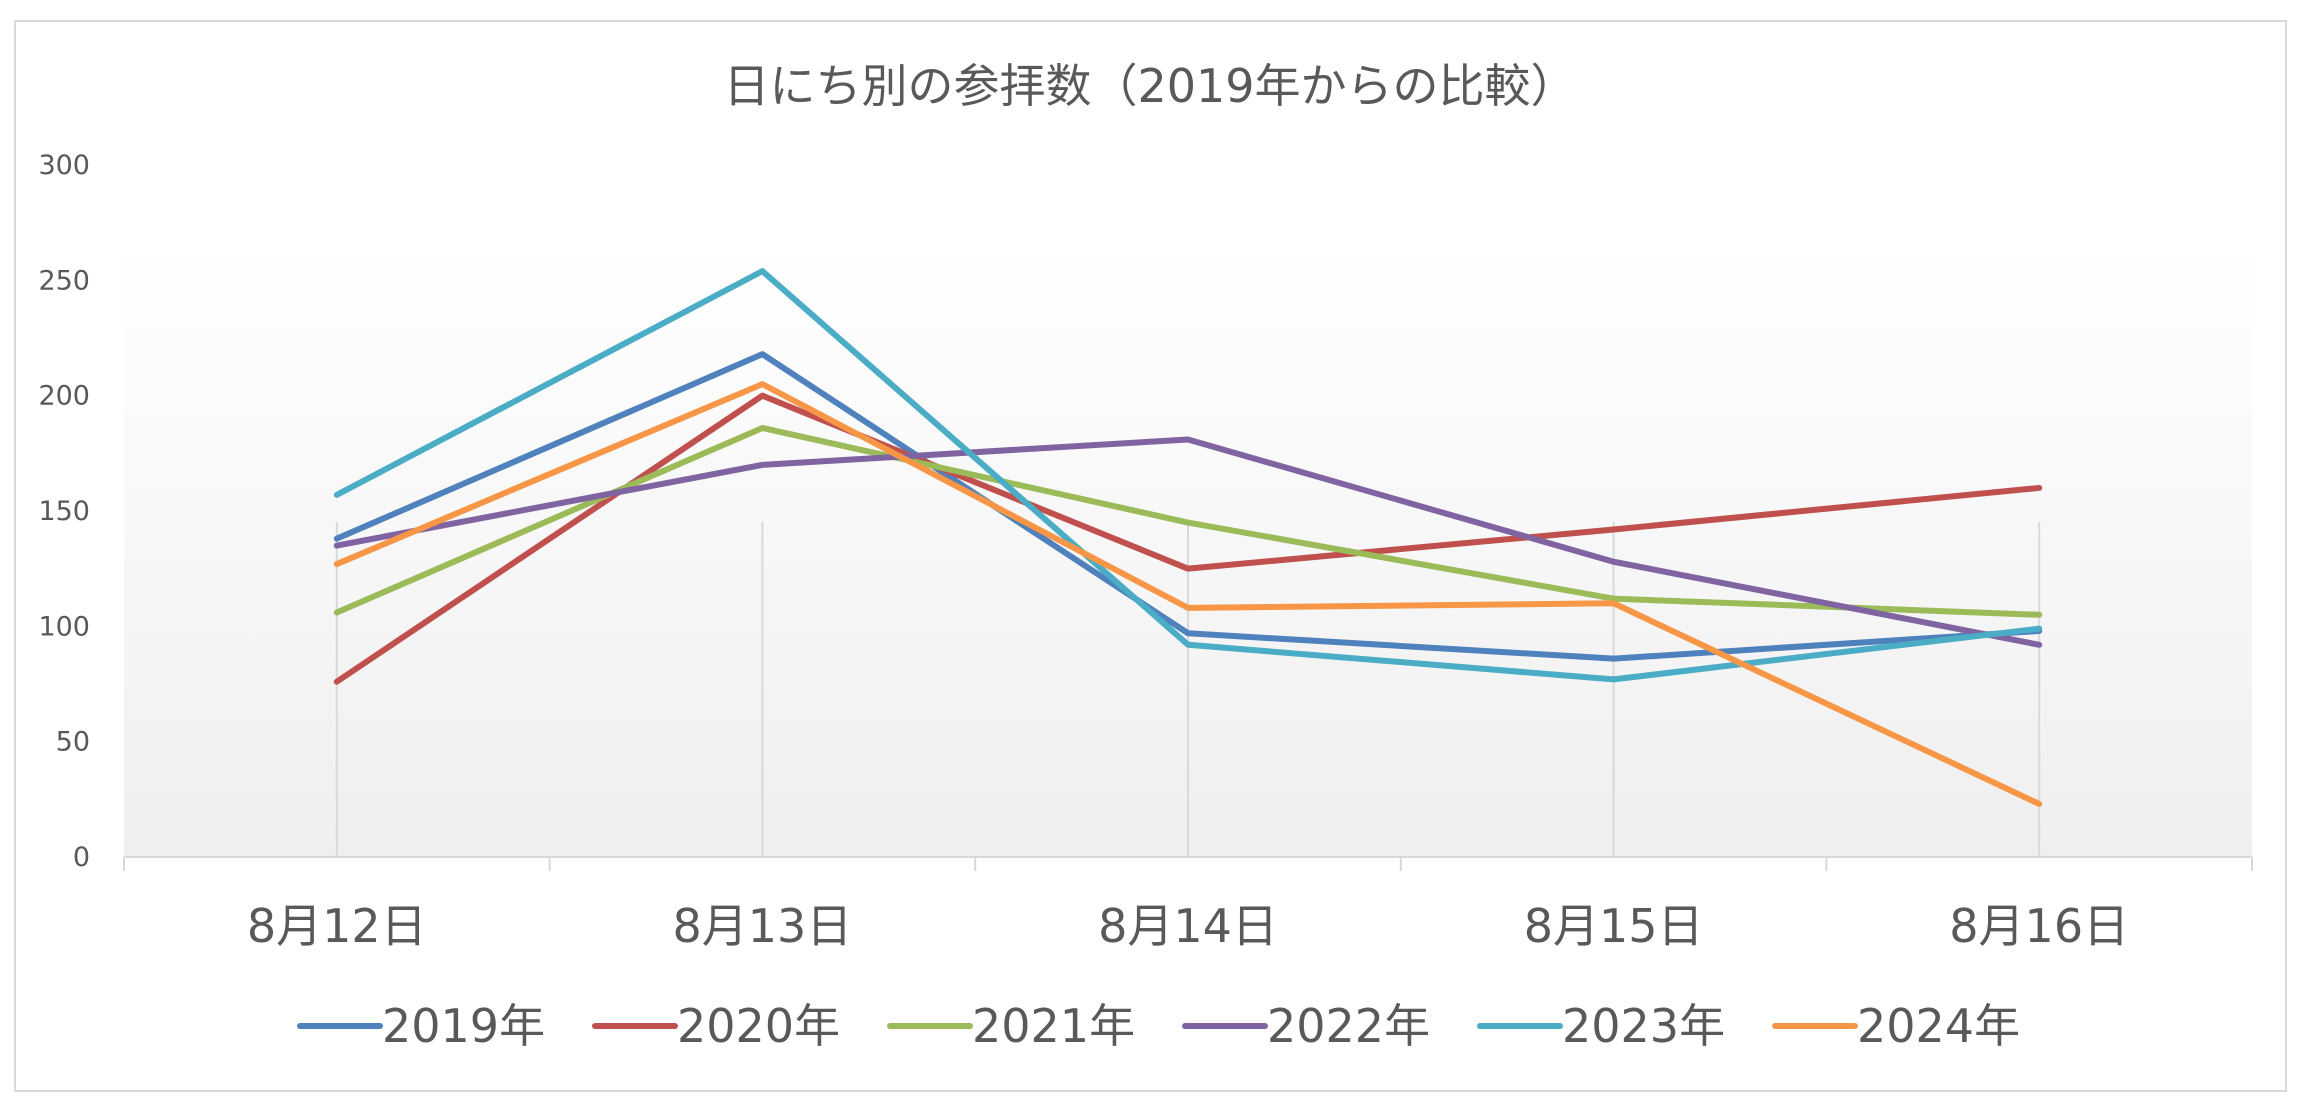 The height and width of the screenshot is (1107, 2301). Describe the element at coordinates (2039, 926) in the screenshot. I see `x-tick-label: 8月16日` at that location.